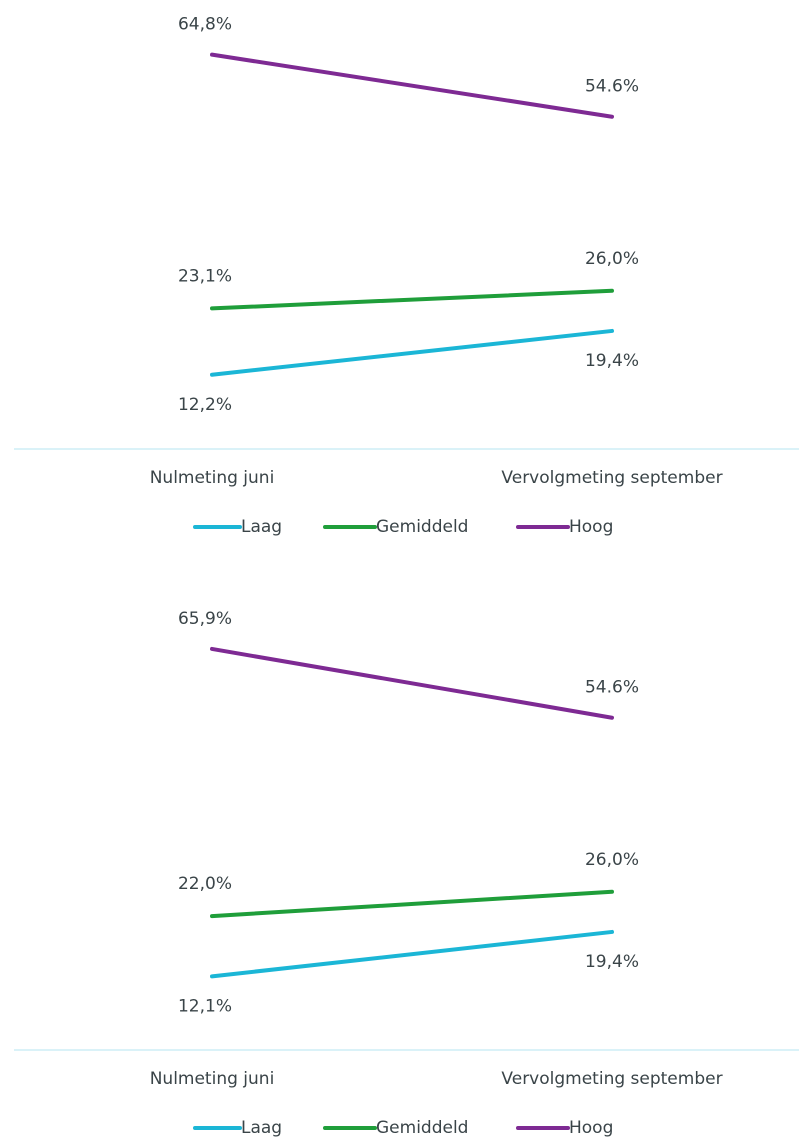  What do you see at coordinates (205, 276) in the screenshot?
I see `data-label: 23,1%` at bounding box center [205, 276].